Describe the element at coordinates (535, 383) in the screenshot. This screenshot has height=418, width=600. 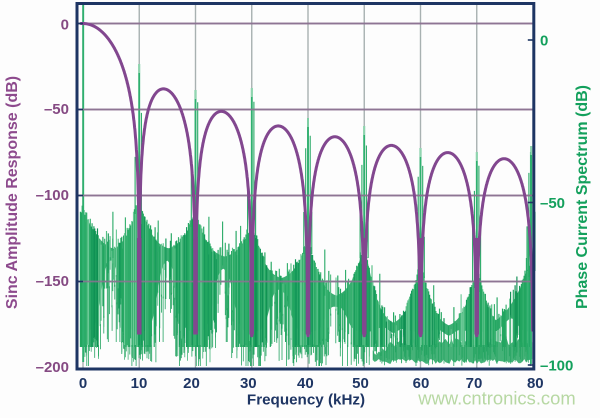
I see `svg-text: 80` at that location.